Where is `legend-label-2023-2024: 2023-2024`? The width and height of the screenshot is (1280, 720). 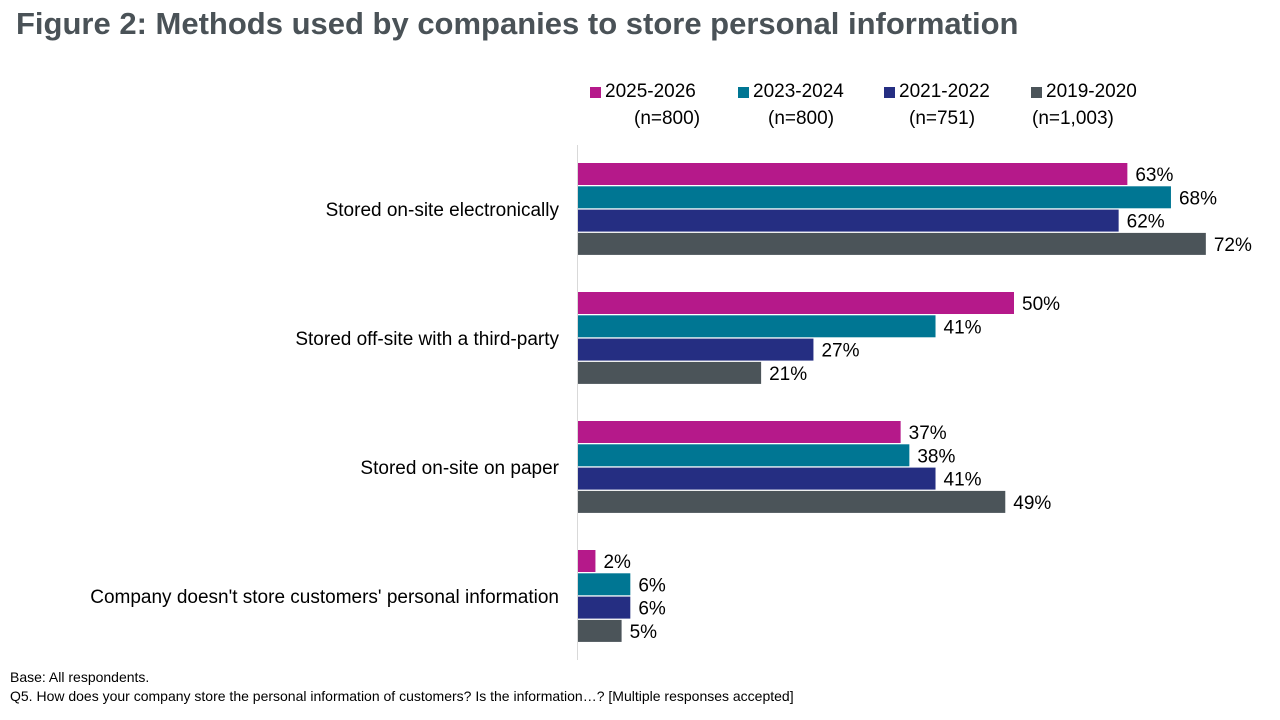
legend-label-2023-2024: 2023-2024 is located at coordinates (798, 91).